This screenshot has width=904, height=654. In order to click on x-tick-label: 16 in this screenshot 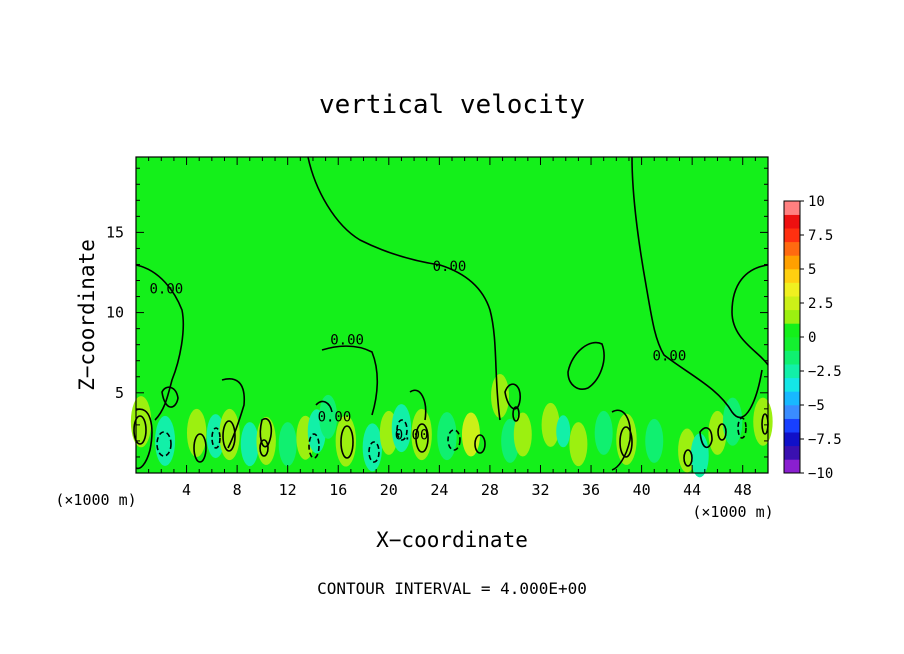, I will do `click(338, 490)`.